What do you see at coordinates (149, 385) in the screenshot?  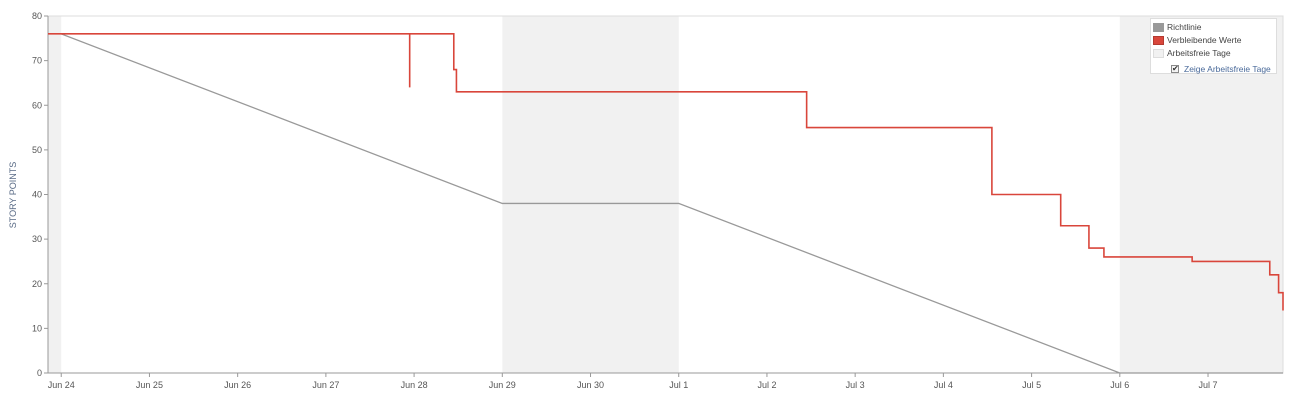 I see `x-tick-label: Jun 25` at bounding box center [149, 385].